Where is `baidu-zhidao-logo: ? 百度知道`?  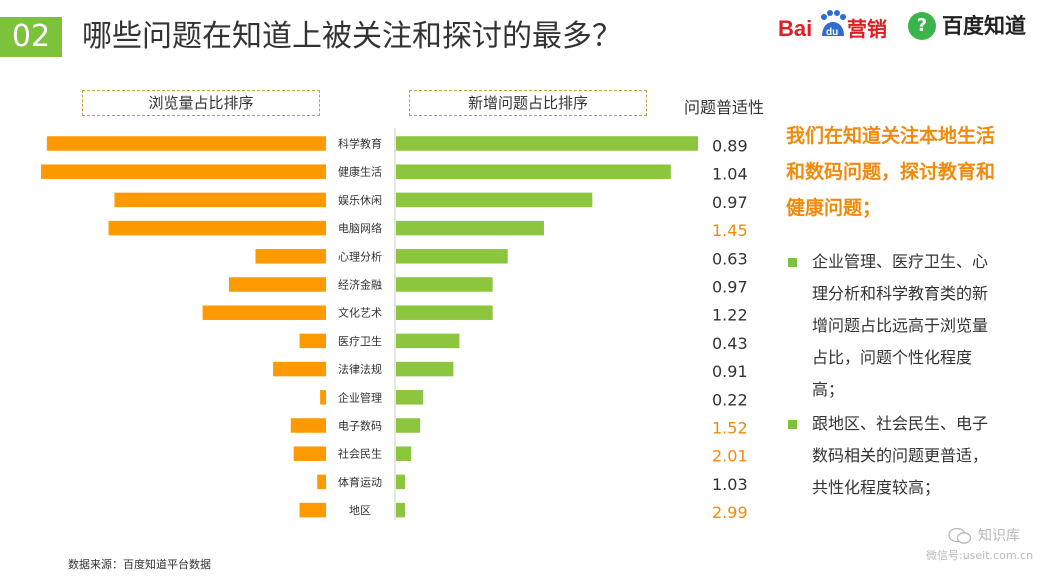
baidu-zhidao-logo: ? 百度知道 is located at coordinates (971, 28).